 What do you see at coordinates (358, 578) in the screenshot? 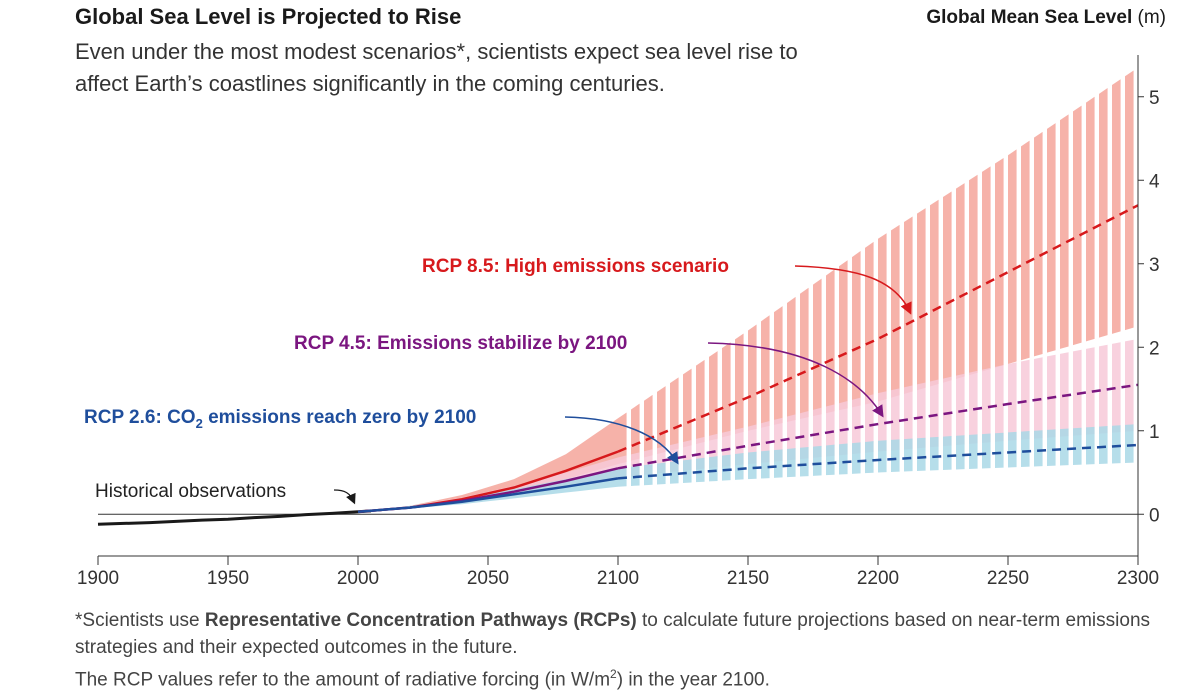
I see `x-tick-label: 2000` at bounding box center [358, 578].